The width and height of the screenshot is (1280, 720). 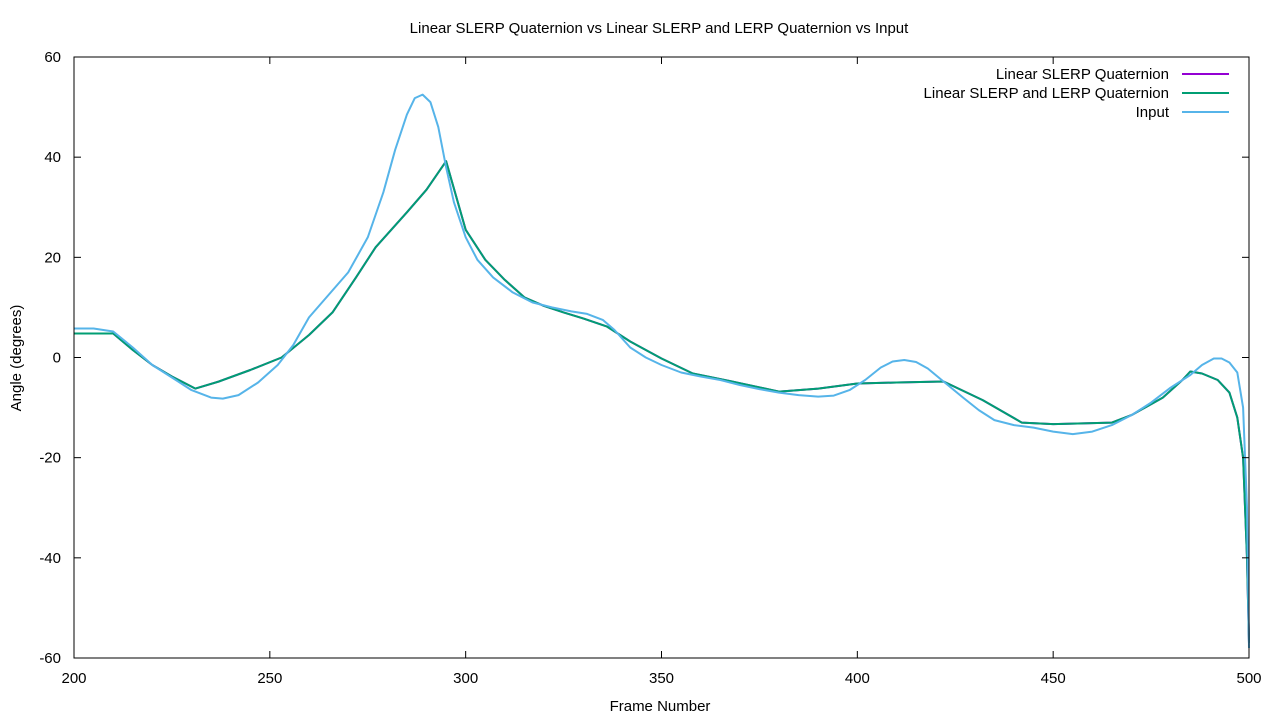 What do you see at coordinates (1153, 112) in the screenshot?
I see `legend-label: Input` at bounding box center [1153, 112].